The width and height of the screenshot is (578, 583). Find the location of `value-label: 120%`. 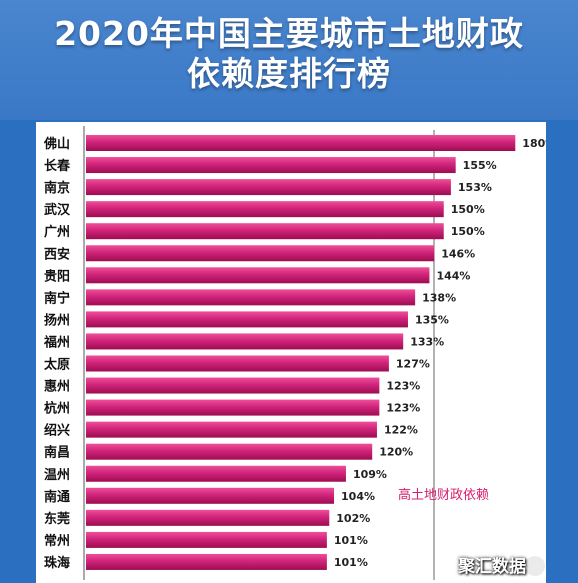

value-label: 120% is located at coordinates (396, 452).